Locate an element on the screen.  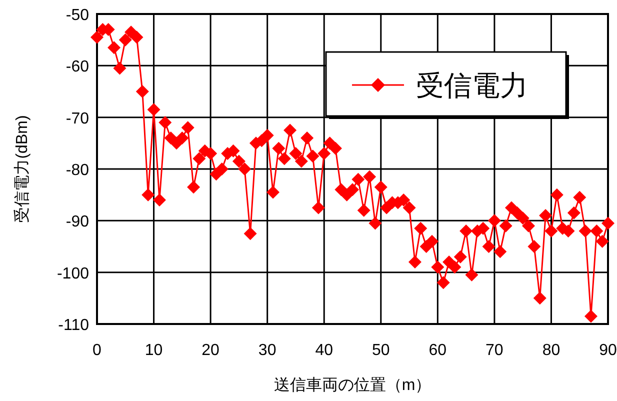
x-axis-title: 送信車両の位置（m） is located at coordinates (353, 385).